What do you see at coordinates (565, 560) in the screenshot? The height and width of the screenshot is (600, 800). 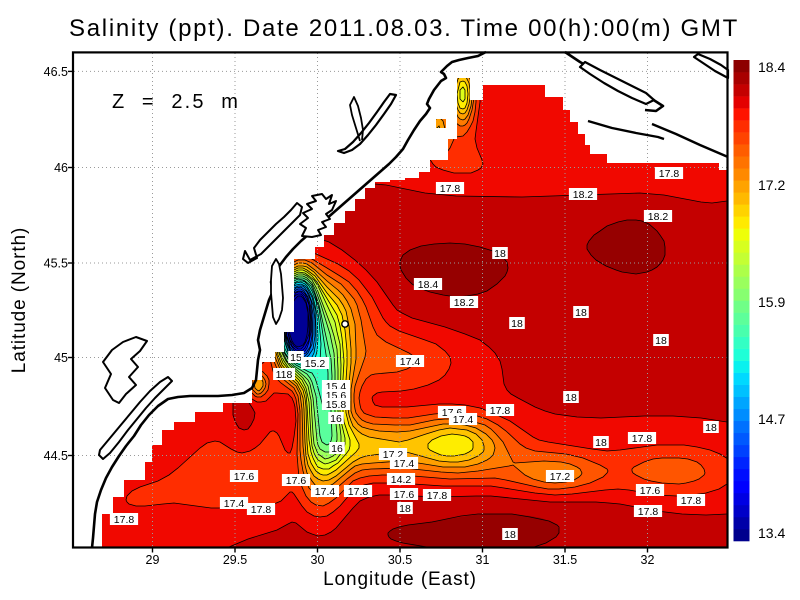 I see `svg-text: 31.5` at bounding box center [565, 560].